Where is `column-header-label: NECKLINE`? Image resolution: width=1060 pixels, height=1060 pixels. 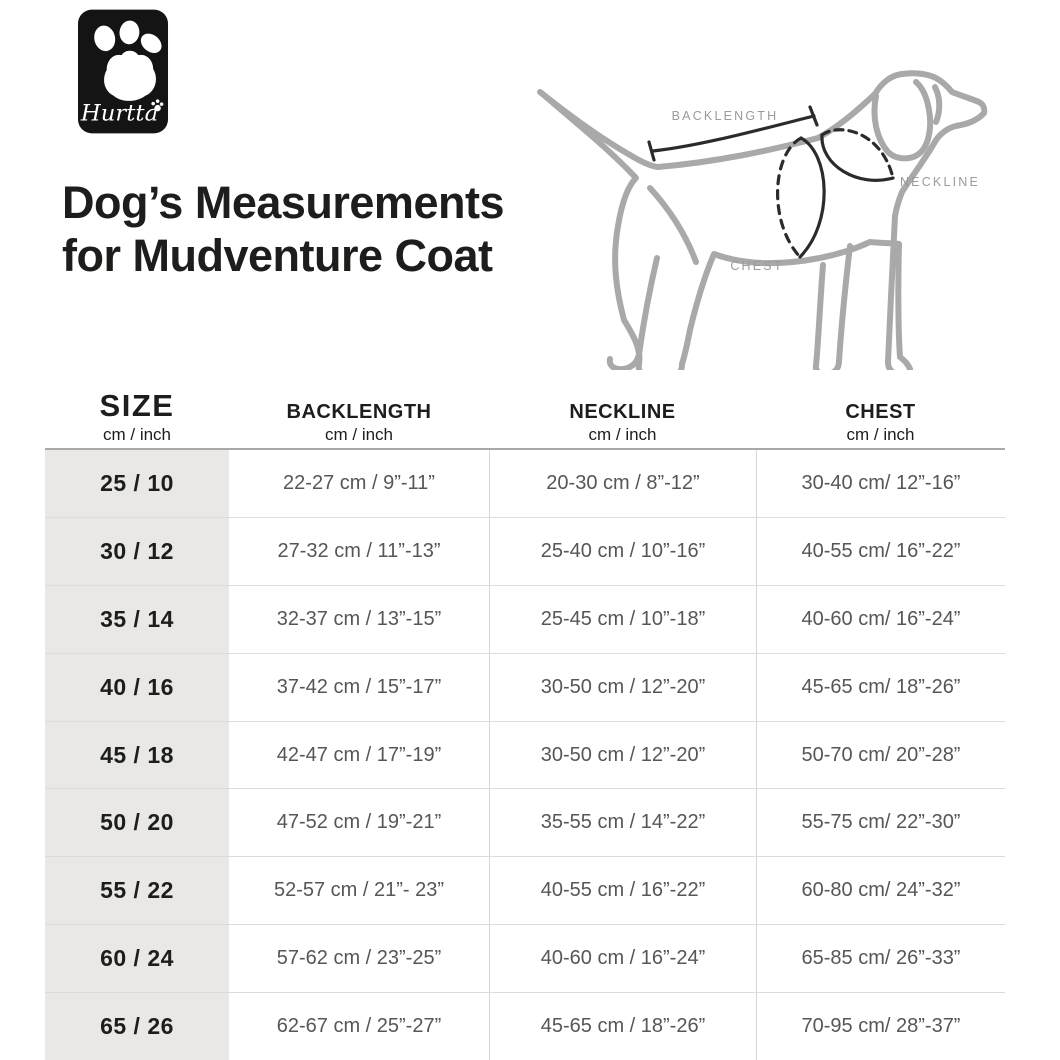
column-header-label: NECKLINE is located at coordinates (622, 412).